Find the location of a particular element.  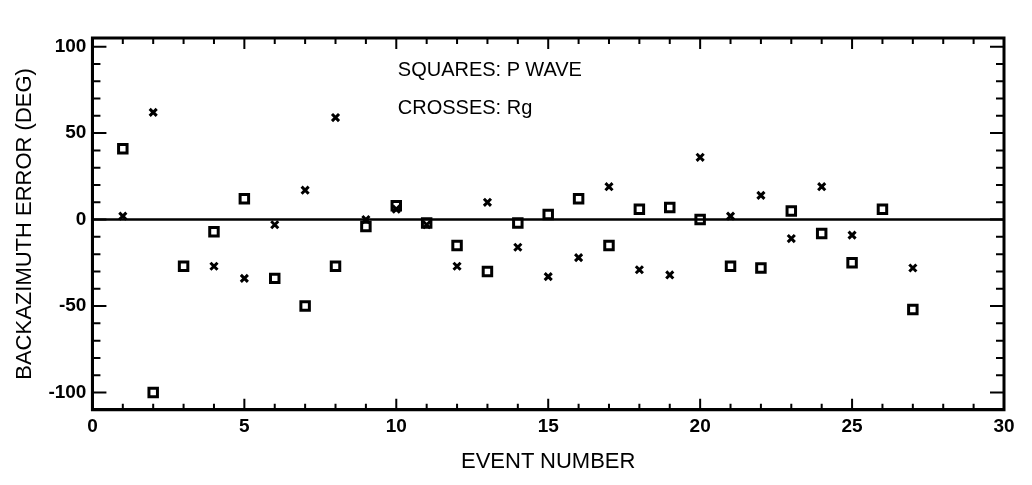

x-tick-label: 30 is located at coordinates (1004, 426).